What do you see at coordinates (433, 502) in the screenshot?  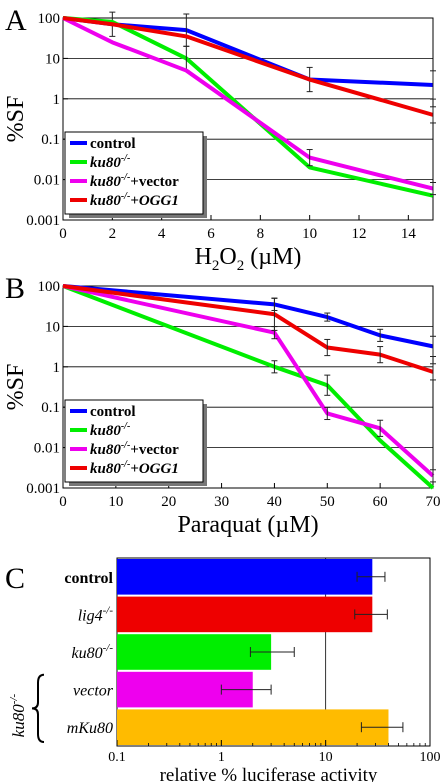 I see `x-tick-label: 70` at bounding box center [433, 502].